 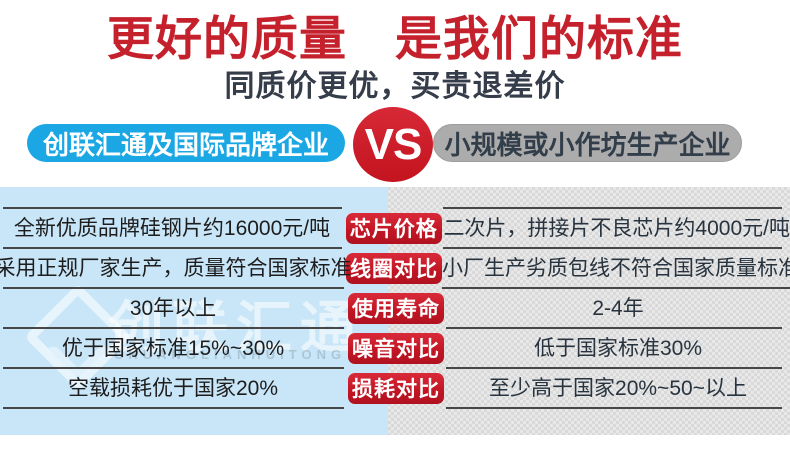 What do you see at coordinates (395, 86) in the screenshot?
I see `subtitle: 同质价更优，买贵退差价` at bounding box center [395, 86].